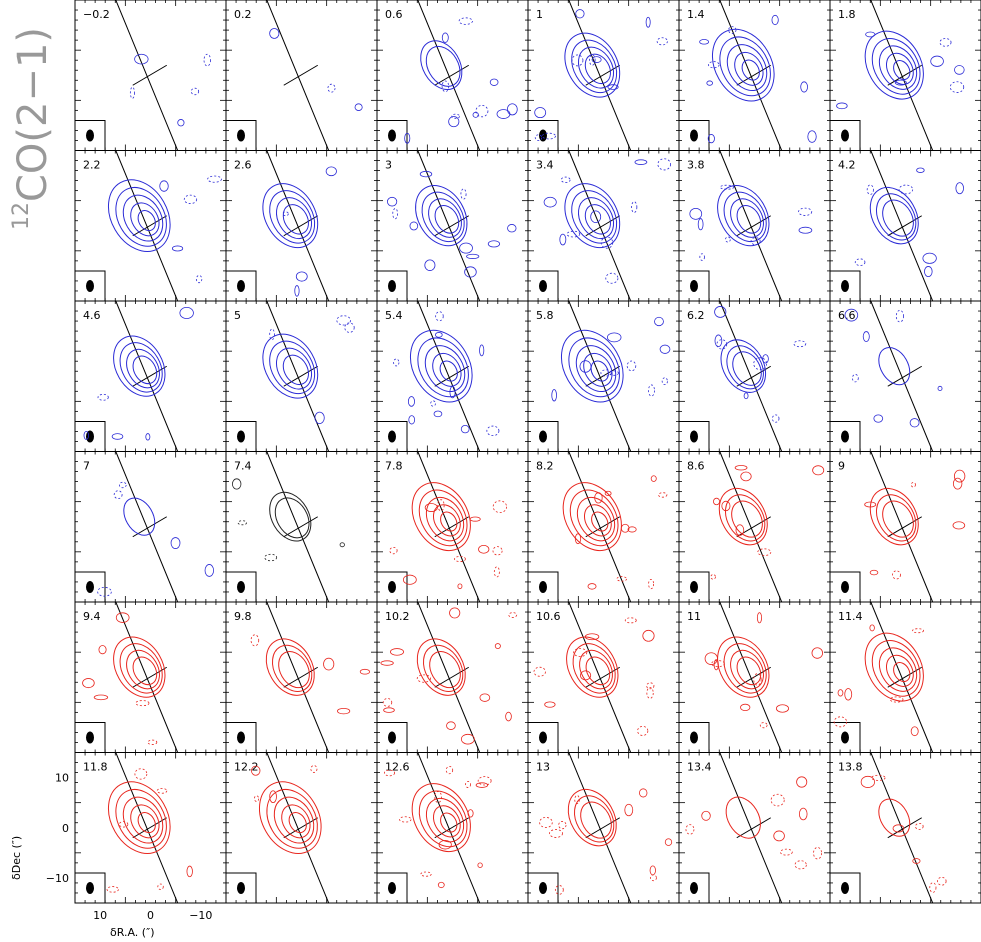 The width and height of the screenshot is (981, 942). What do you see at coordinates (548, 616) in the screenshot?
I see `channel-velocity-label: 10.6` at bounding box center [548, 616].